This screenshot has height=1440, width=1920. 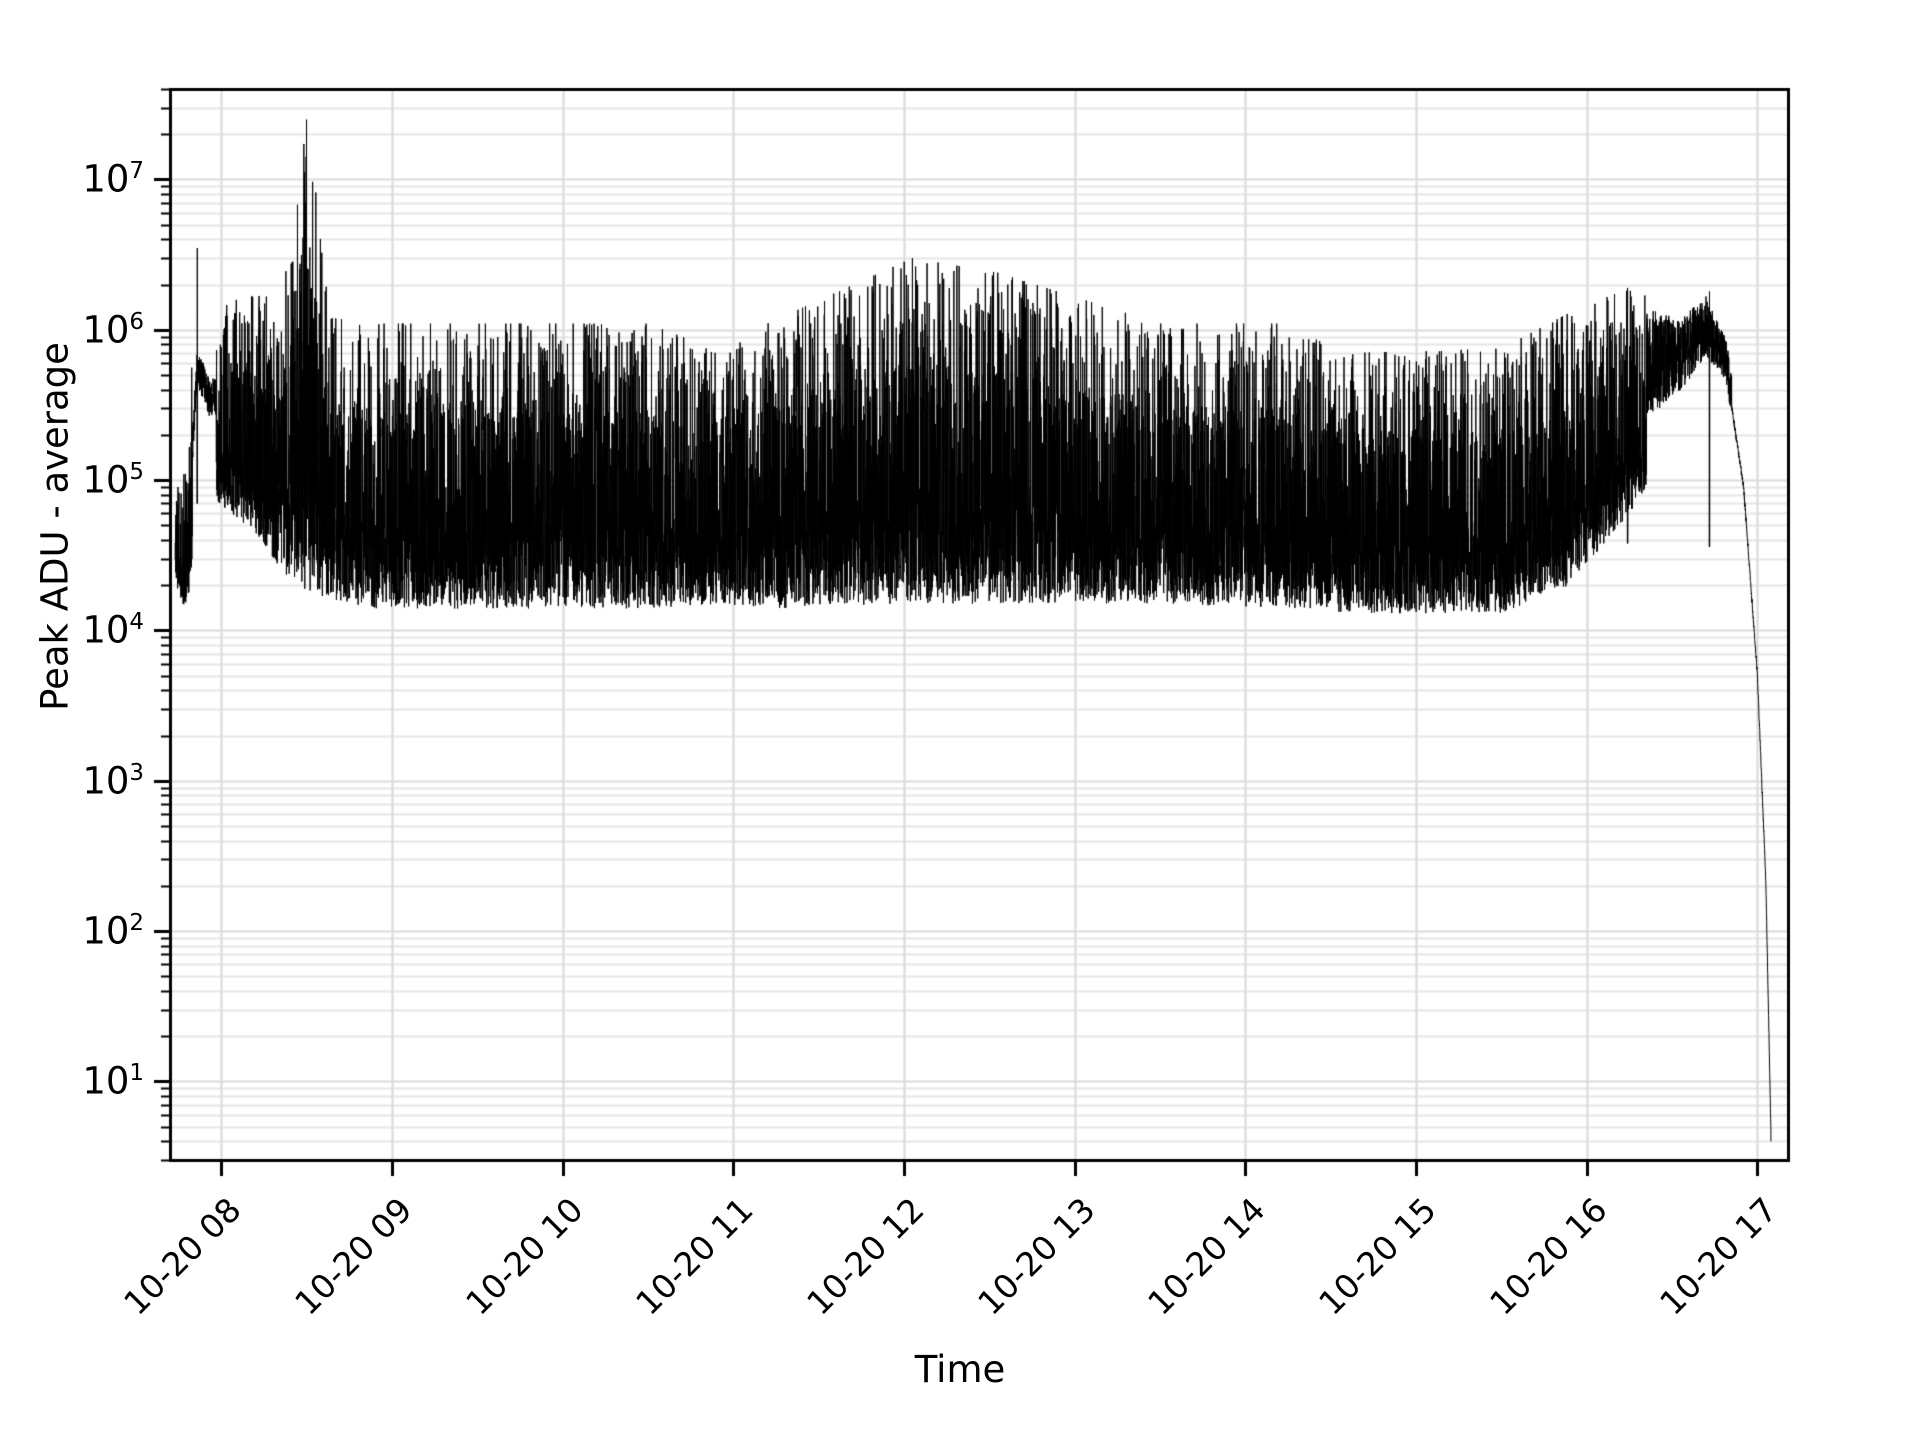 What do you see at coordinates (136, 923) in the screenshot?
I see `y-tick-exponent: 2` at bounding box center [136, 923].